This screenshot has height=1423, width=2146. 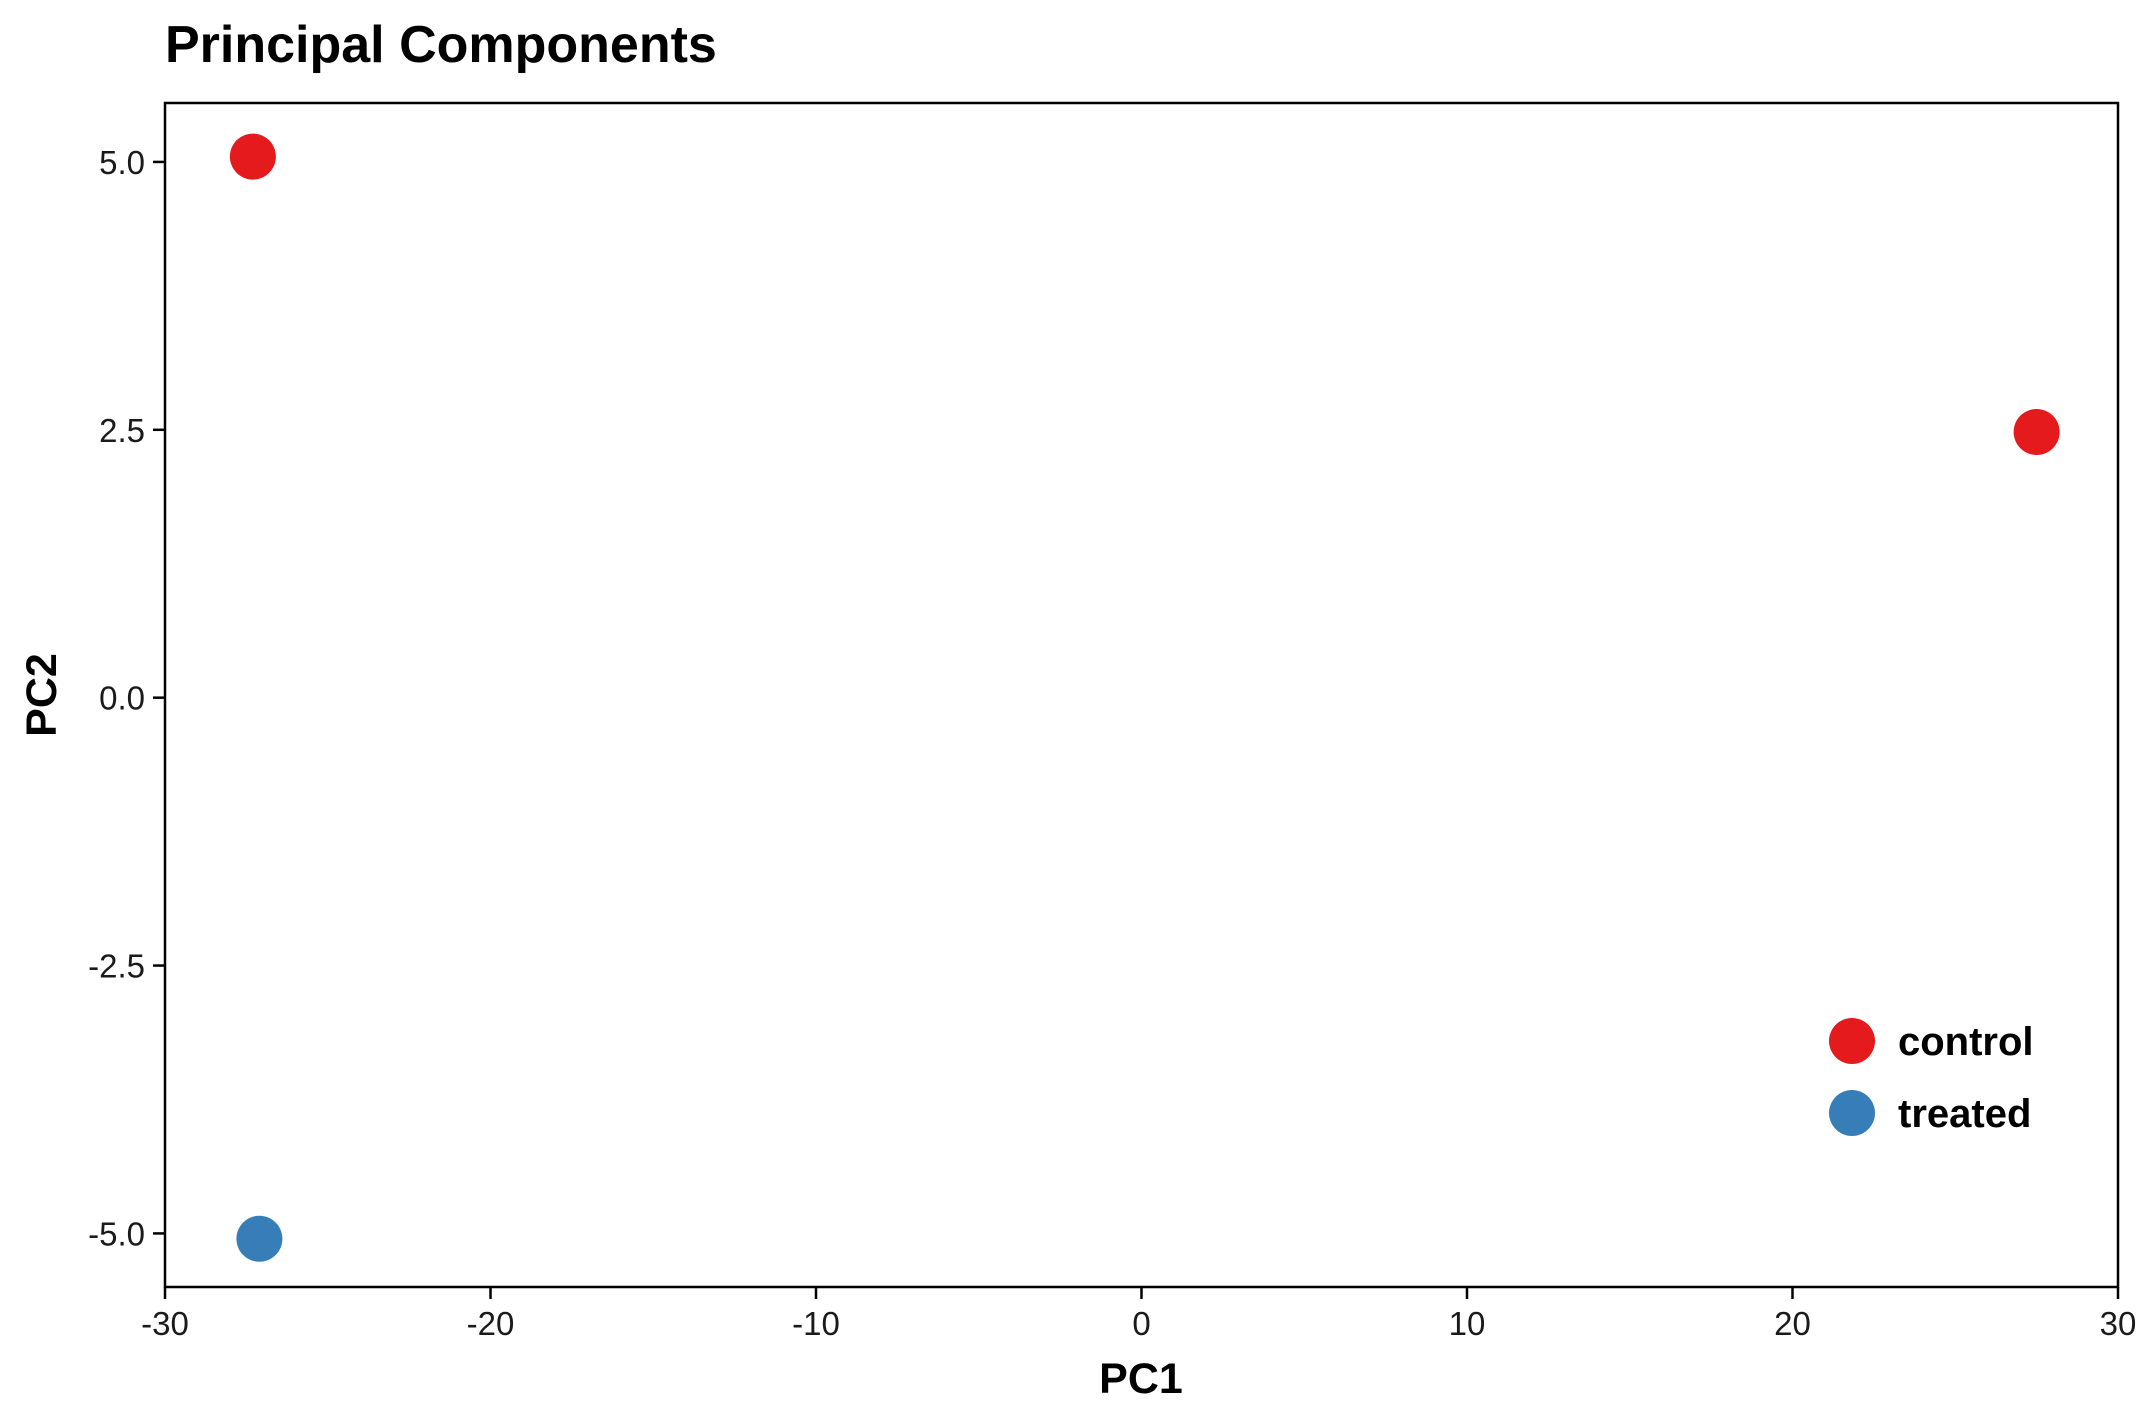 I want to click on y-axis-ticks: 5.0 2.5 0.0 -2.5 -5.0, so click(x=126, y=698).